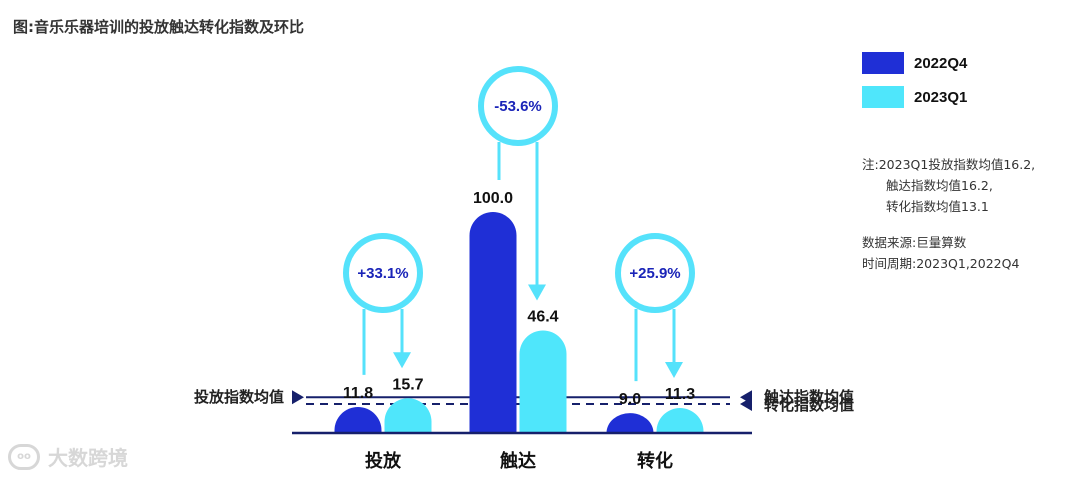 The image size is (1080, 477). What do you see at coordinates (914, 242) in the screenshot?
I see `source-line-1: 数据来源:巨量算数` at bounding box center [914, 242].